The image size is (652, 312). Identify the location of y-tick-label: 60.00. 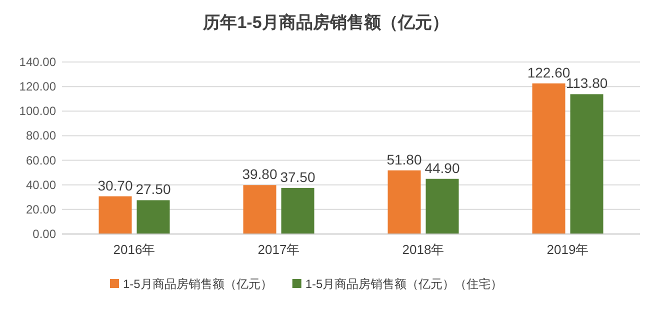
(41, 160).